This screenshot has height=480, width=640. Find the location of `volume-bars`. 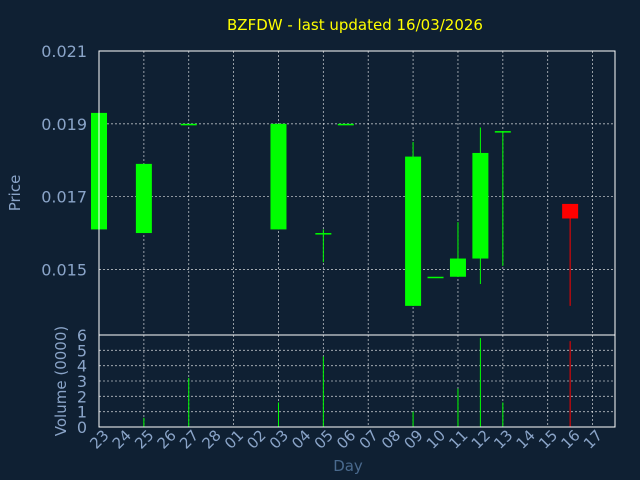

volume-bars is located at coordinates (357, 382).